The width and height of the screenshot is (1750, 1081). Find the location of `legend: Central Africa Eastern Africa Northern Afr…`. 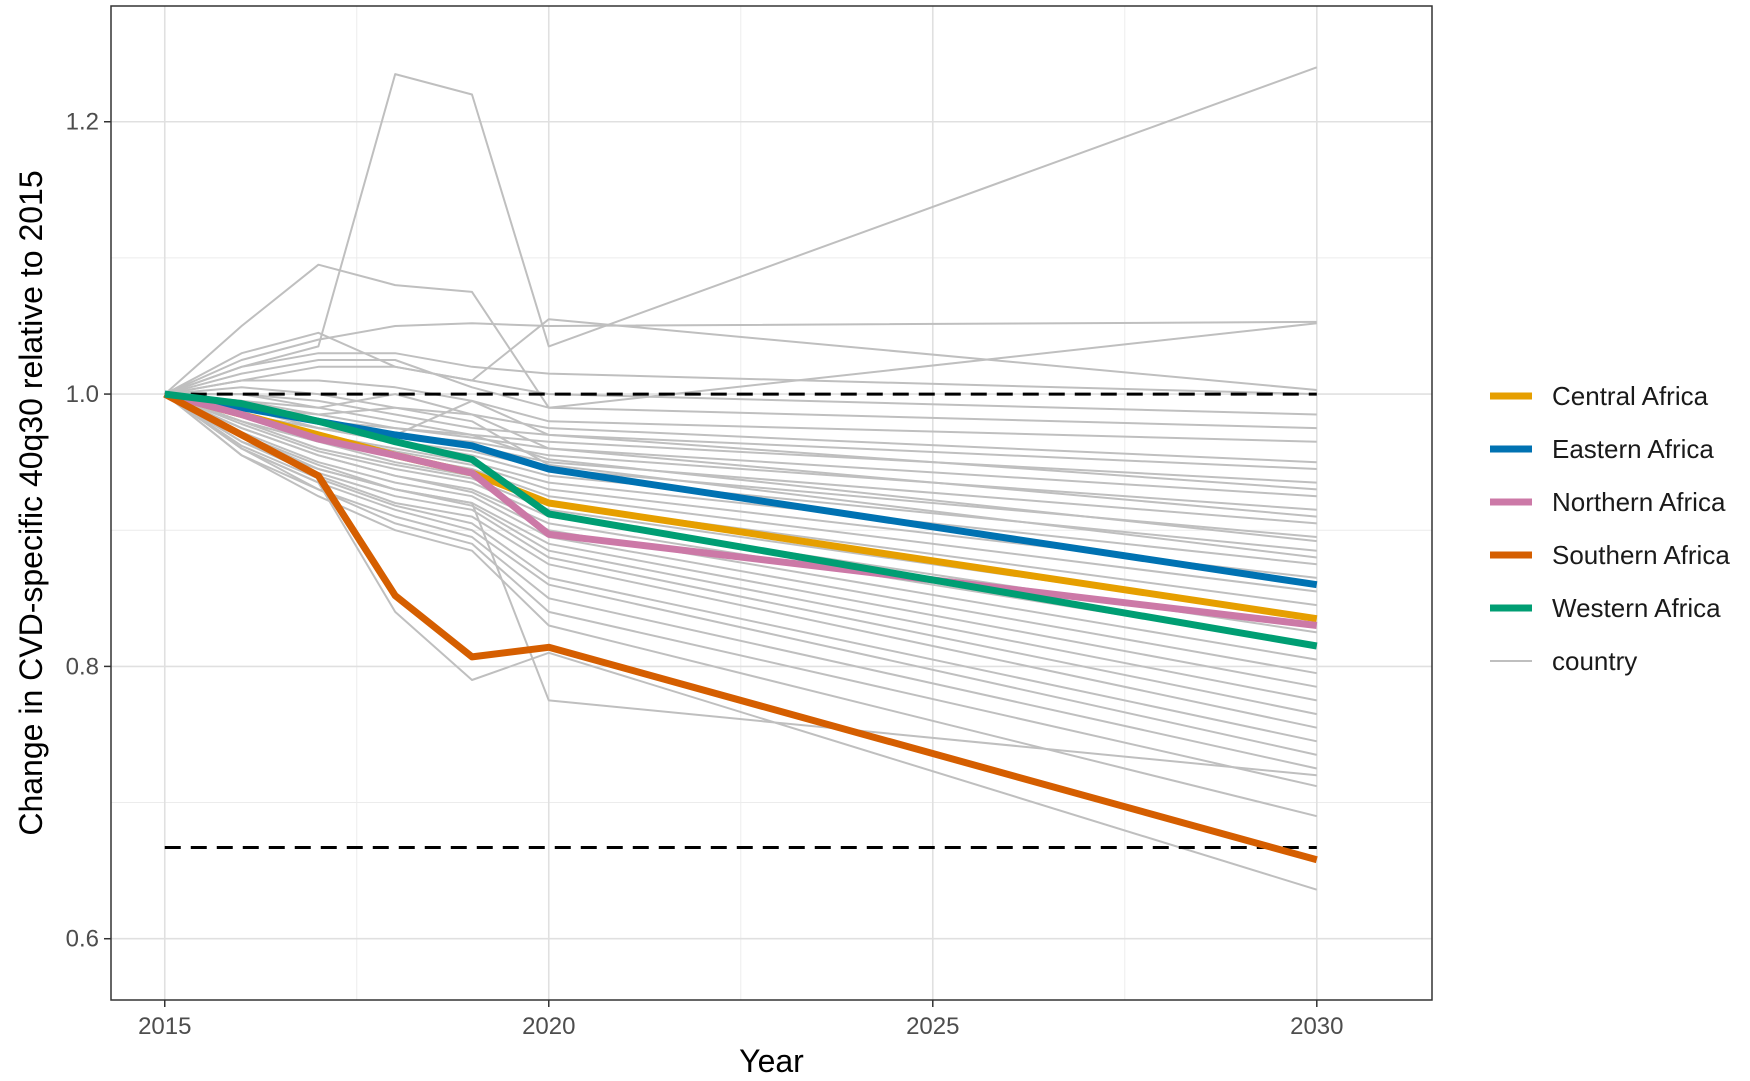

legend: Central Africa Eastern Africa Northern Afr… is located at coordinates (1610, 528).